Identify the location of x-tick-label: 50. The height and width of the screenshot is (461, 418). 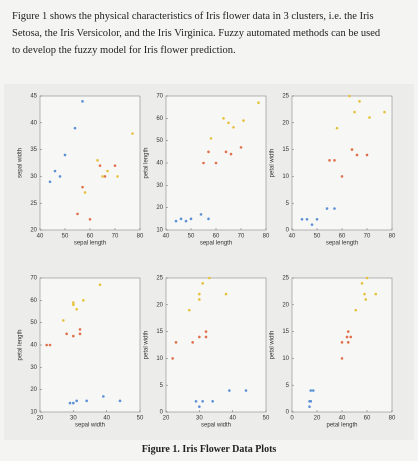
(266, 419).